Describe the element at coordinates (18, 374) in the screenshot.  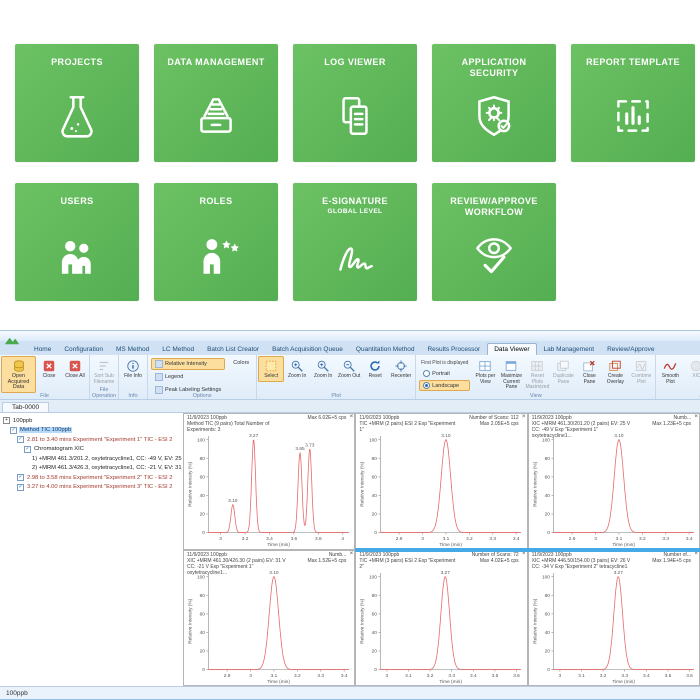
I see `open-acquired-data-button: Open Acquired Data` at that location.